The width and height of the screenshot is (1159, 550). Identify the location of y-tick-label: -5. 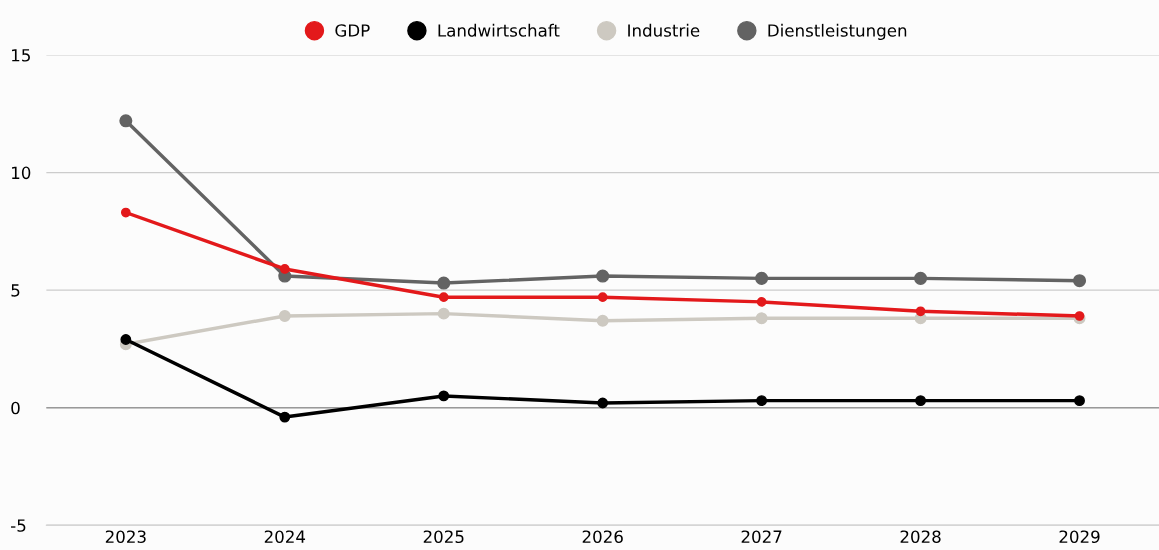
(18, 525).